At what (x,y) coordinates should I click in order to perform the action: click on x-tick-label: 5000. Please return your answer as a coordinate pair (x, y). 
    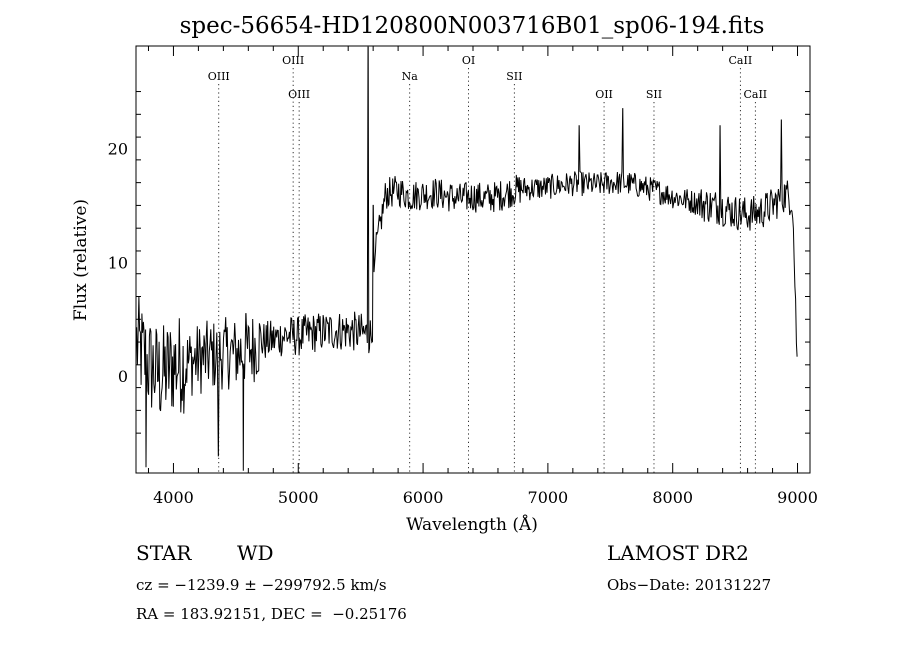
    Looking at the image, I should click on (298, 497).